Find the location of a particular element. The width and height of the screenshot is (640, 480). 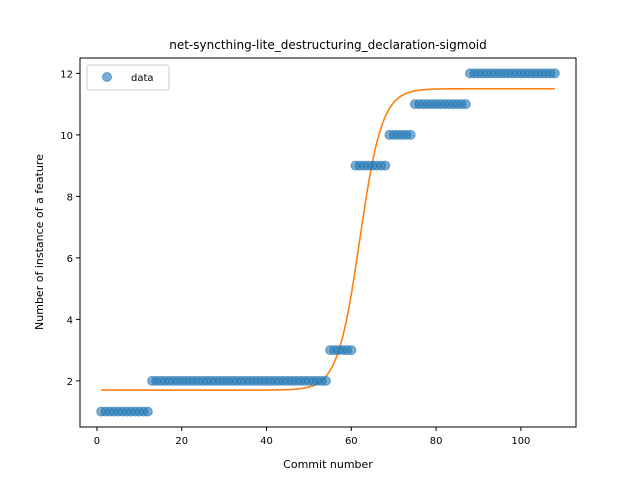

y-tick-label: 12 is located at coordinates (66, 74).